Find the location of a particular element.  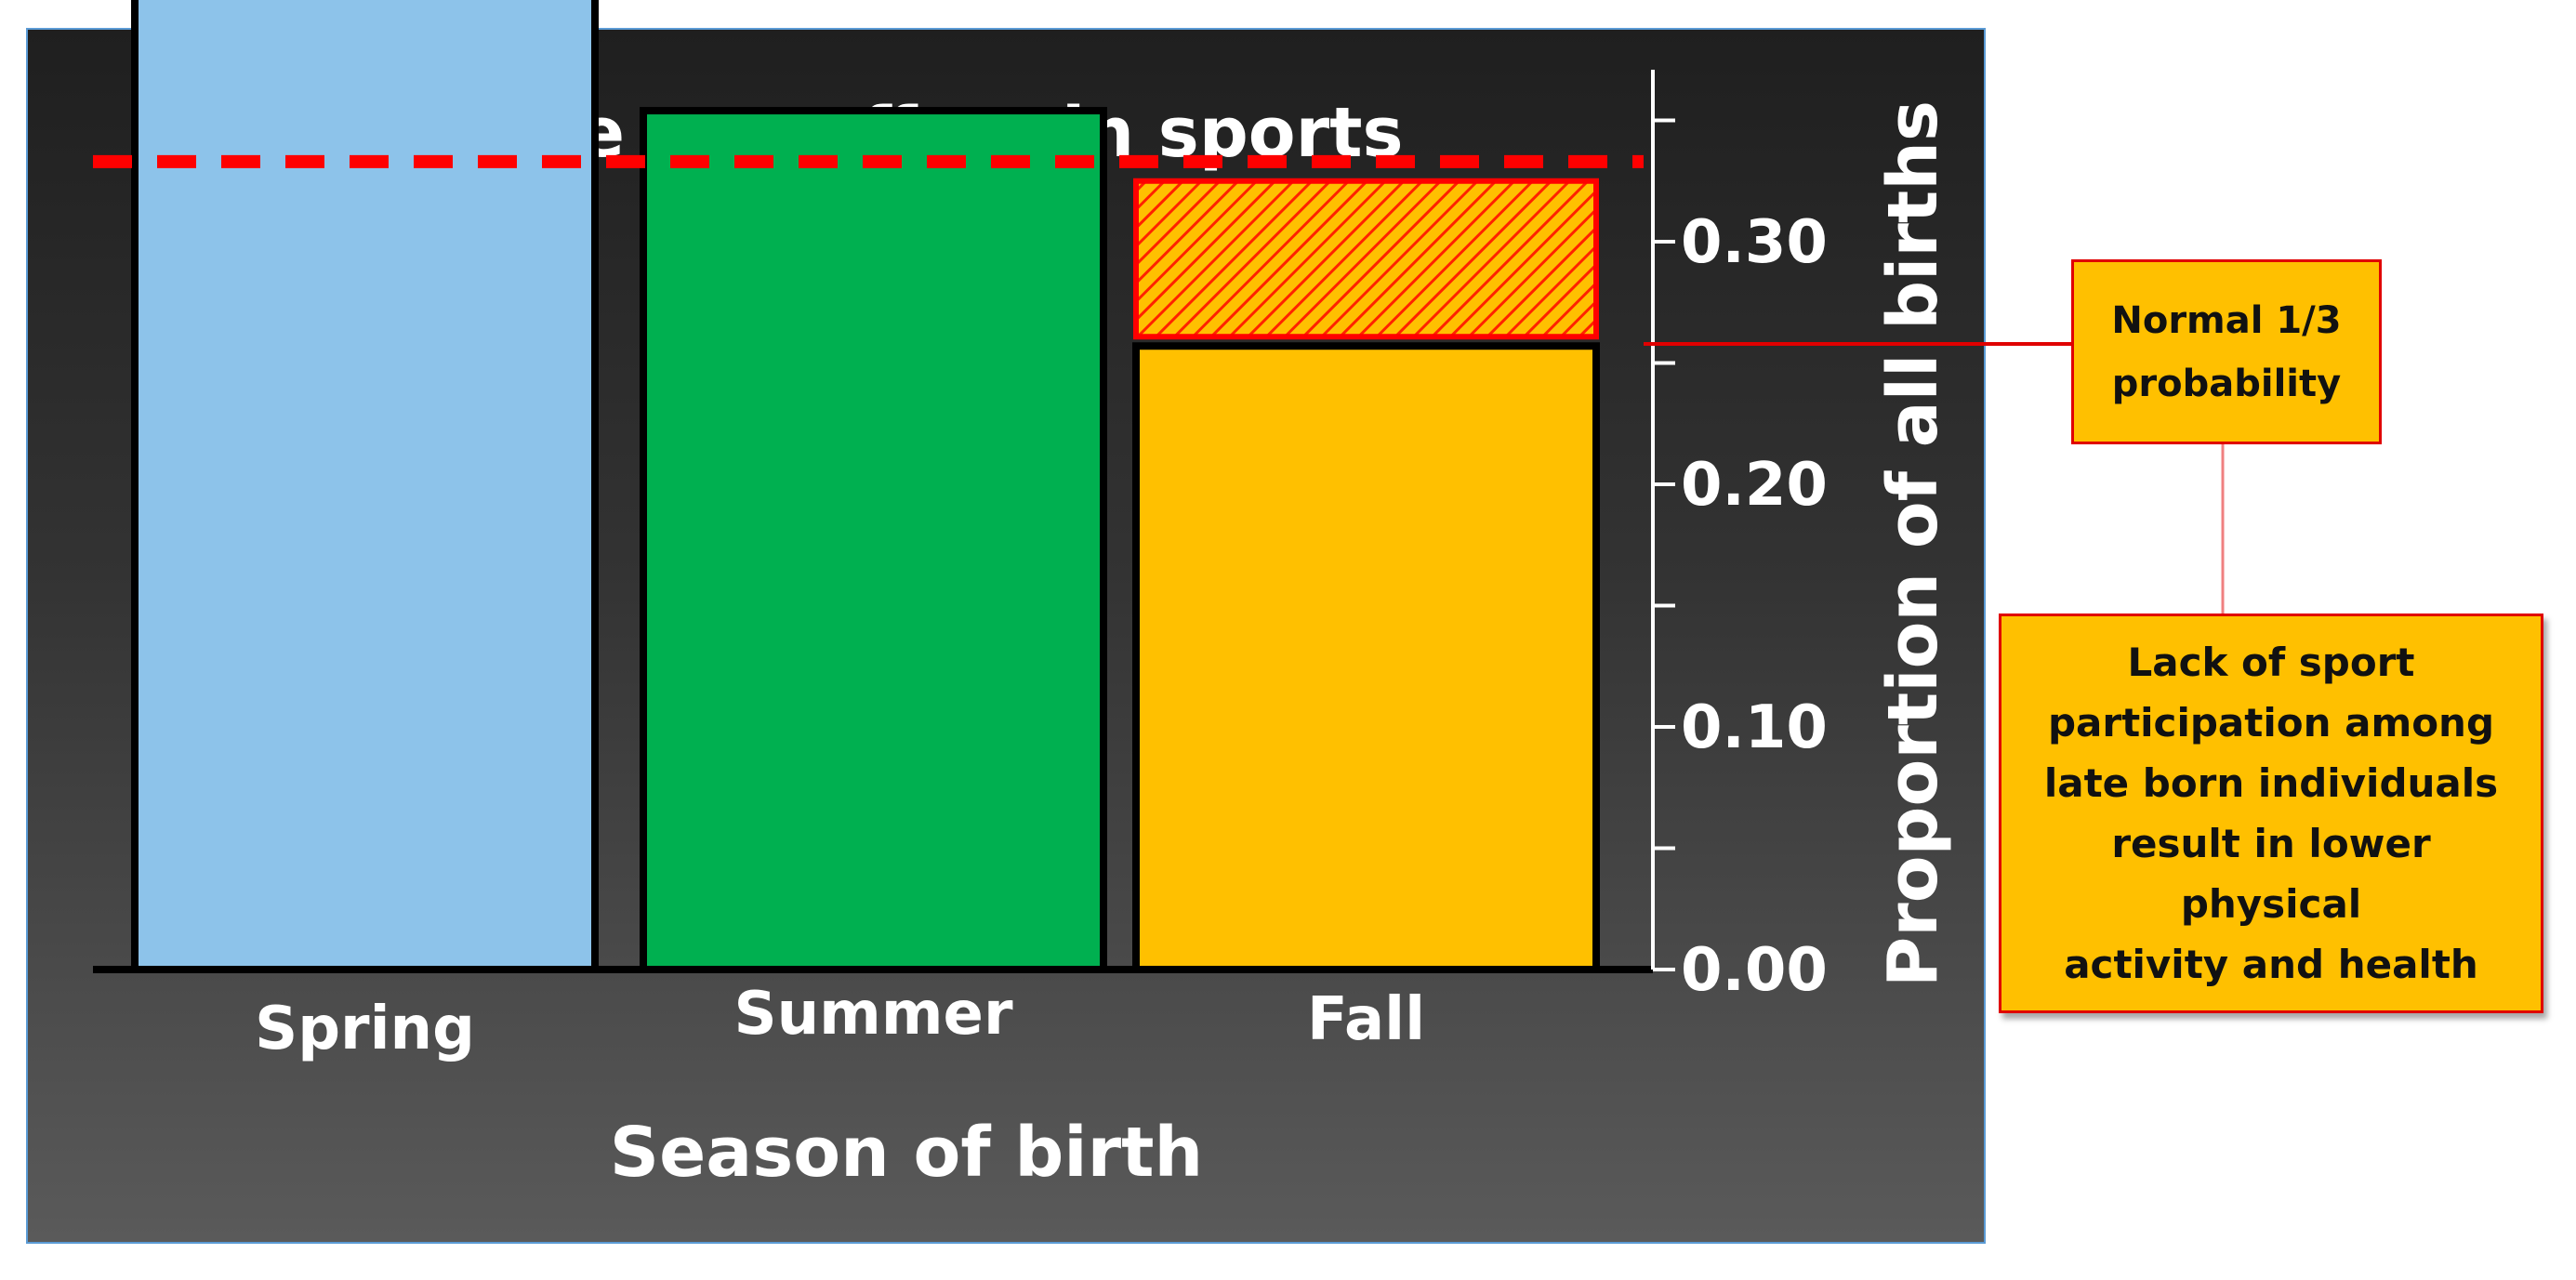

normal-callout-line-1: Normal 1/3 is located at coordinates (2226, 320).